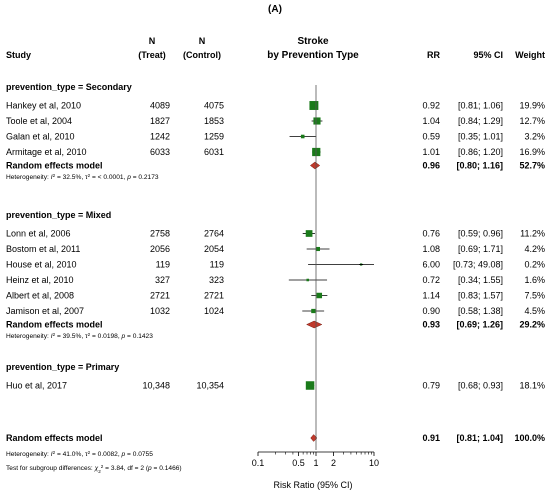 The height and width of the screenshot is (497, 550). I want to click on study-weight: 4.5%, so click(534, 311).